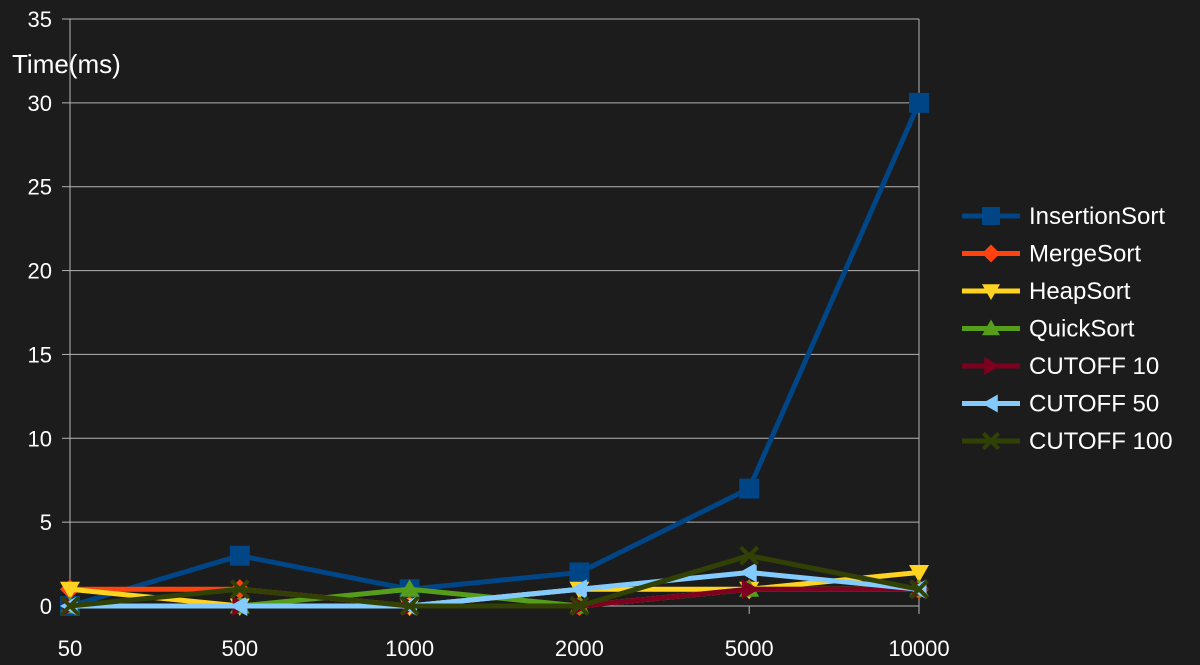  What do you see at coordinates (40, 19) in the screenshot?
I see `y-tick-label: 35` at bounding box center [40, 19].